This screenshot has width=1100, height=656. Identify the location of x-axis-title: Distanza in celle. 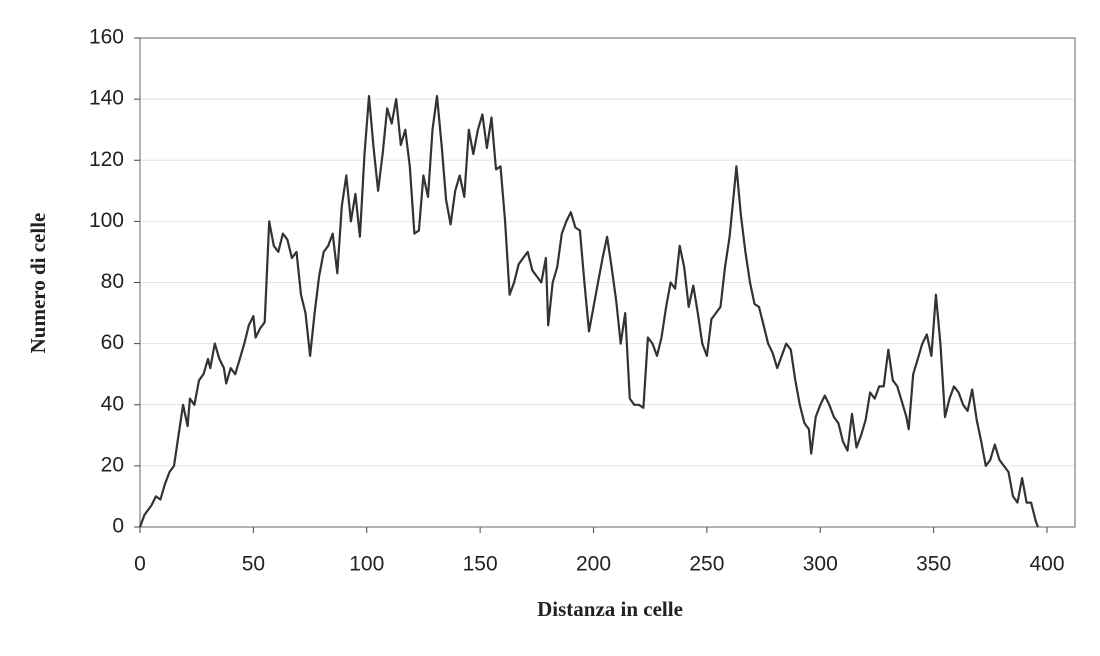
(610, 609).